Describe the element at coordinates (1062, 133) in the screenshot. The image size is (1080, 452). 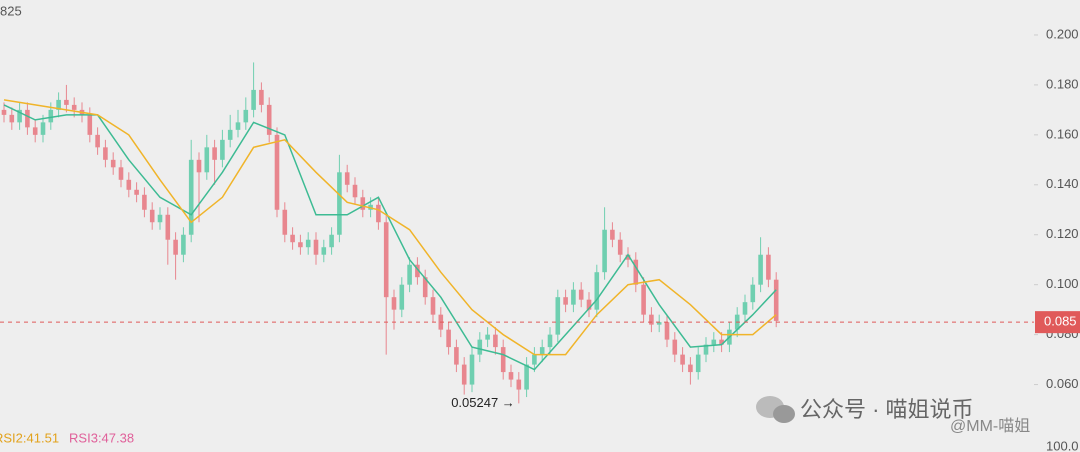
I see `y-tick-label: 0.160` at that location.